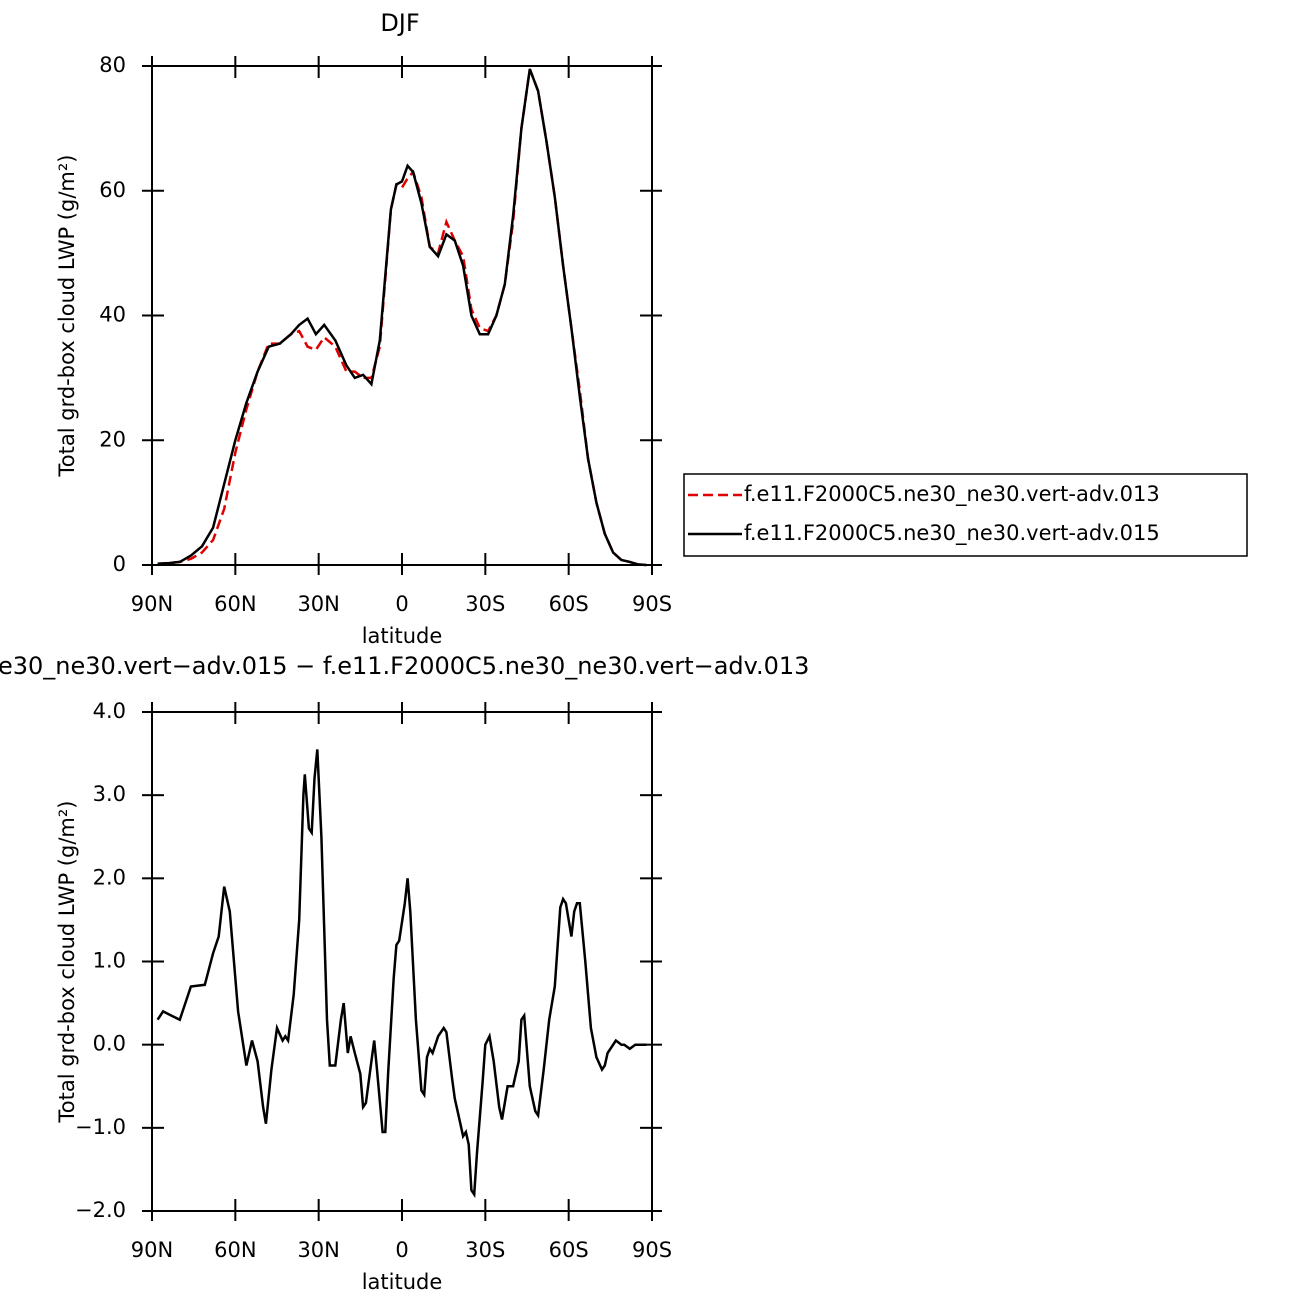  I want to click on chart-title: DJF, so click(399, 23).